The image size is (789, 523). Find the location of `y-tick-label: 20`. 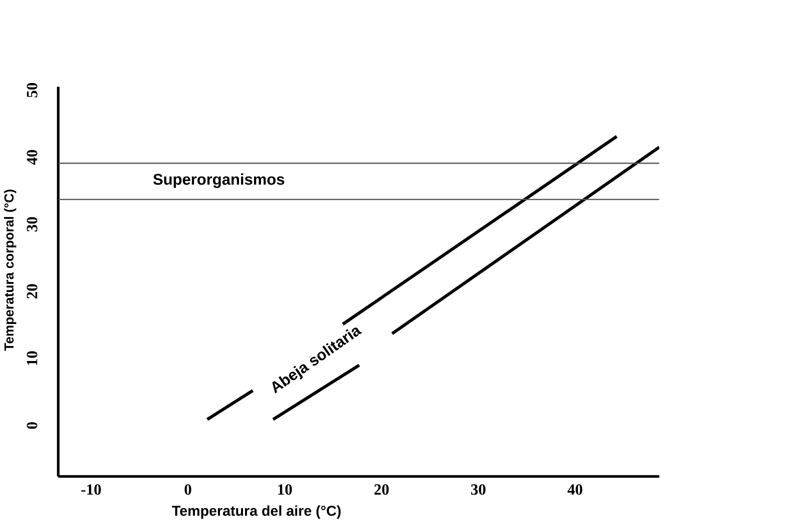

y-tick-label: 20 is located at coordinates (32, 291).